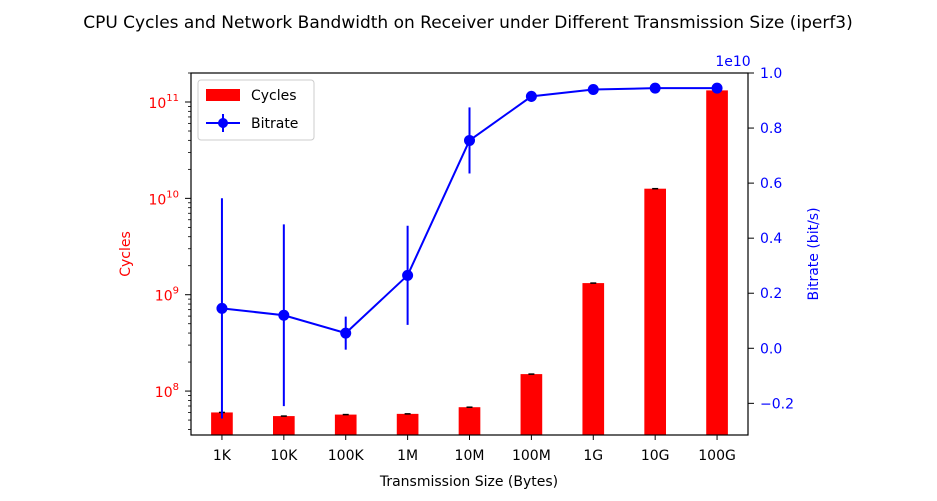 The image size is (937, 501). I want to click on x-tick-label-10G: 10G, so click(655, 456).